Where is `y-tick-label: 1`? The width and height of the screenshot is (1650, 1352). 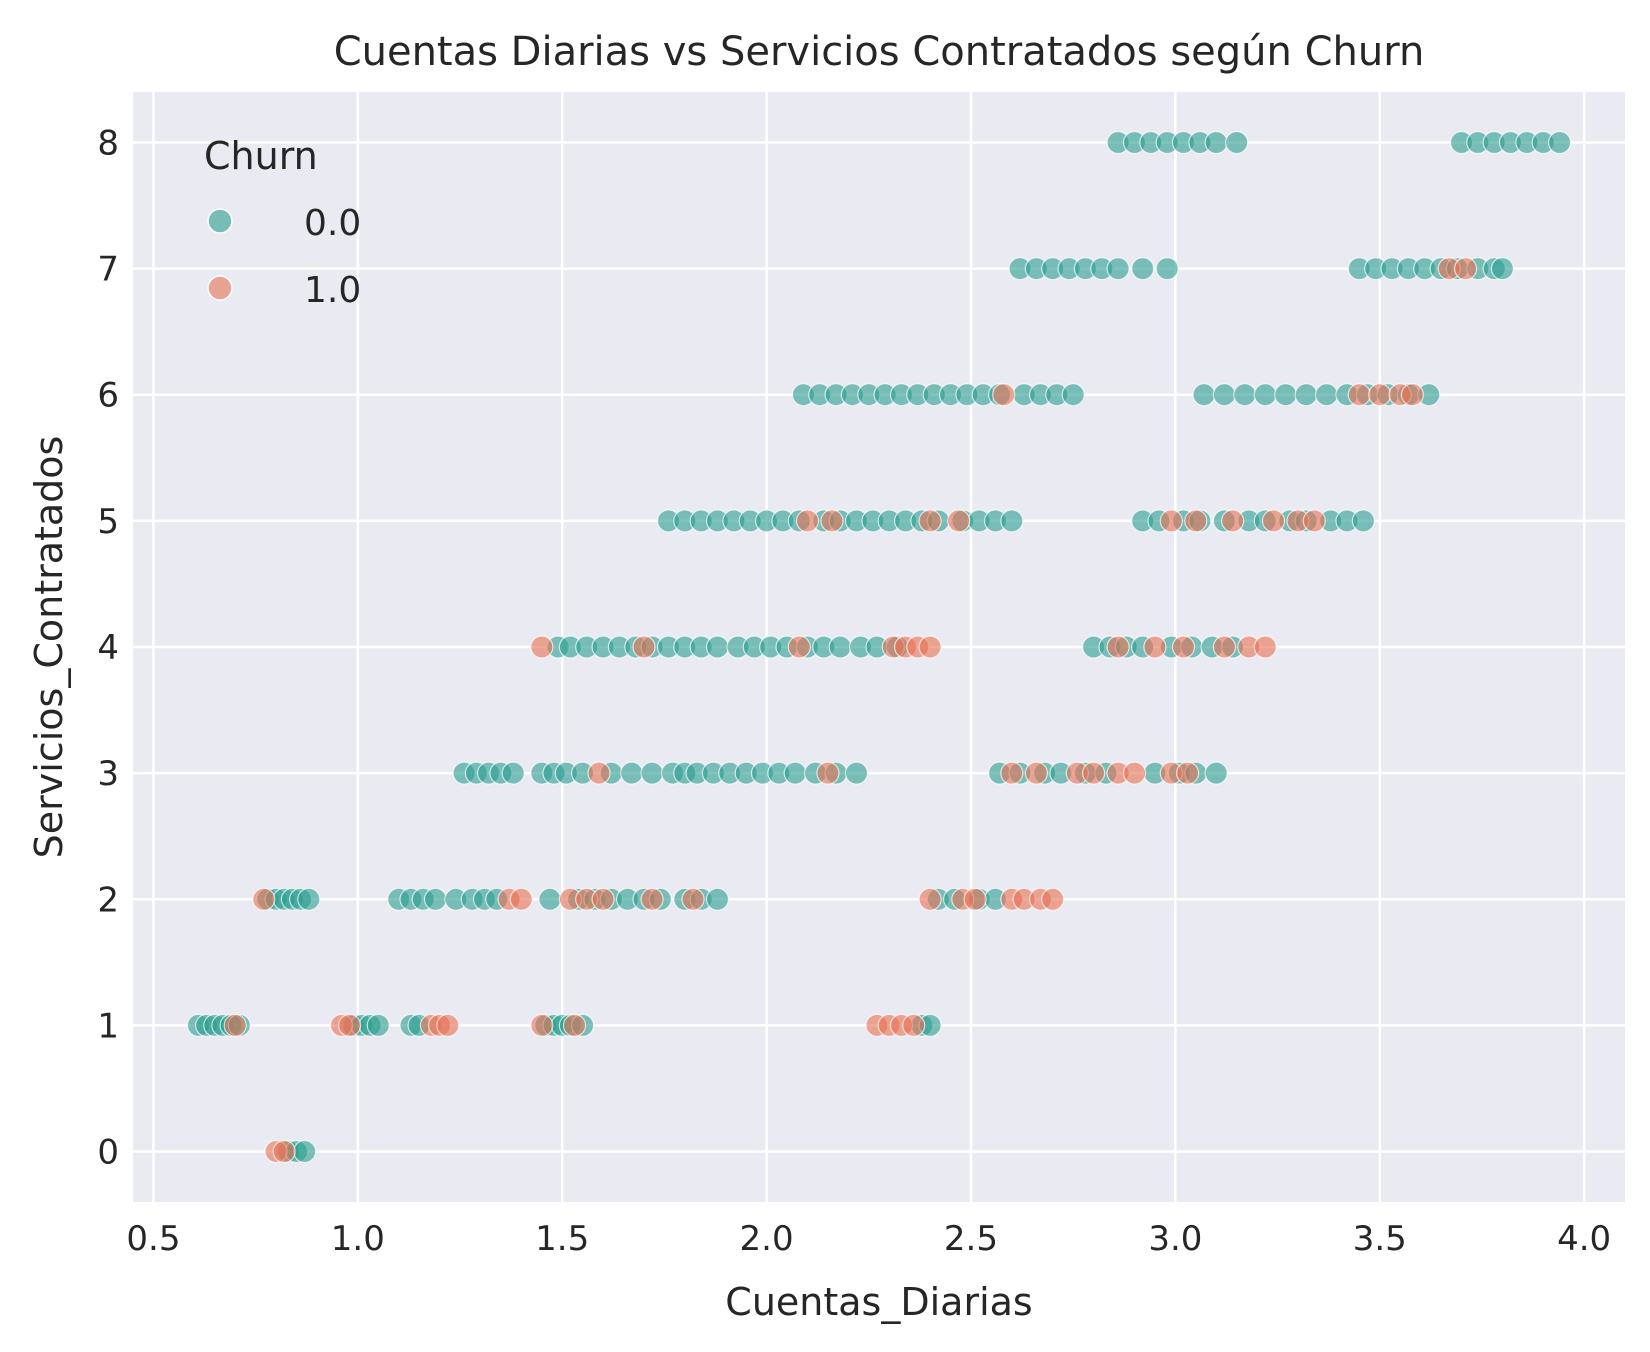 y-tick-label: 1 is located at coordinates (108, 1026).